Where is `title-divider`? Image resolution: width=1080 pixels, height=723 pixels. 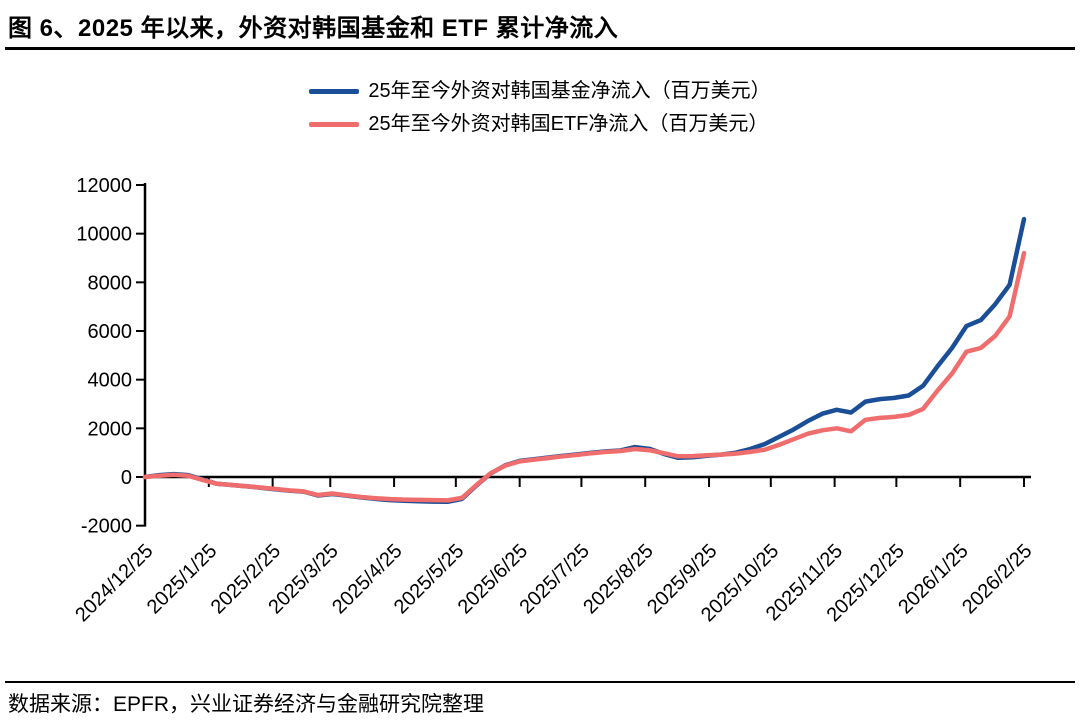
title-divider is located at coordinates (540, 48).